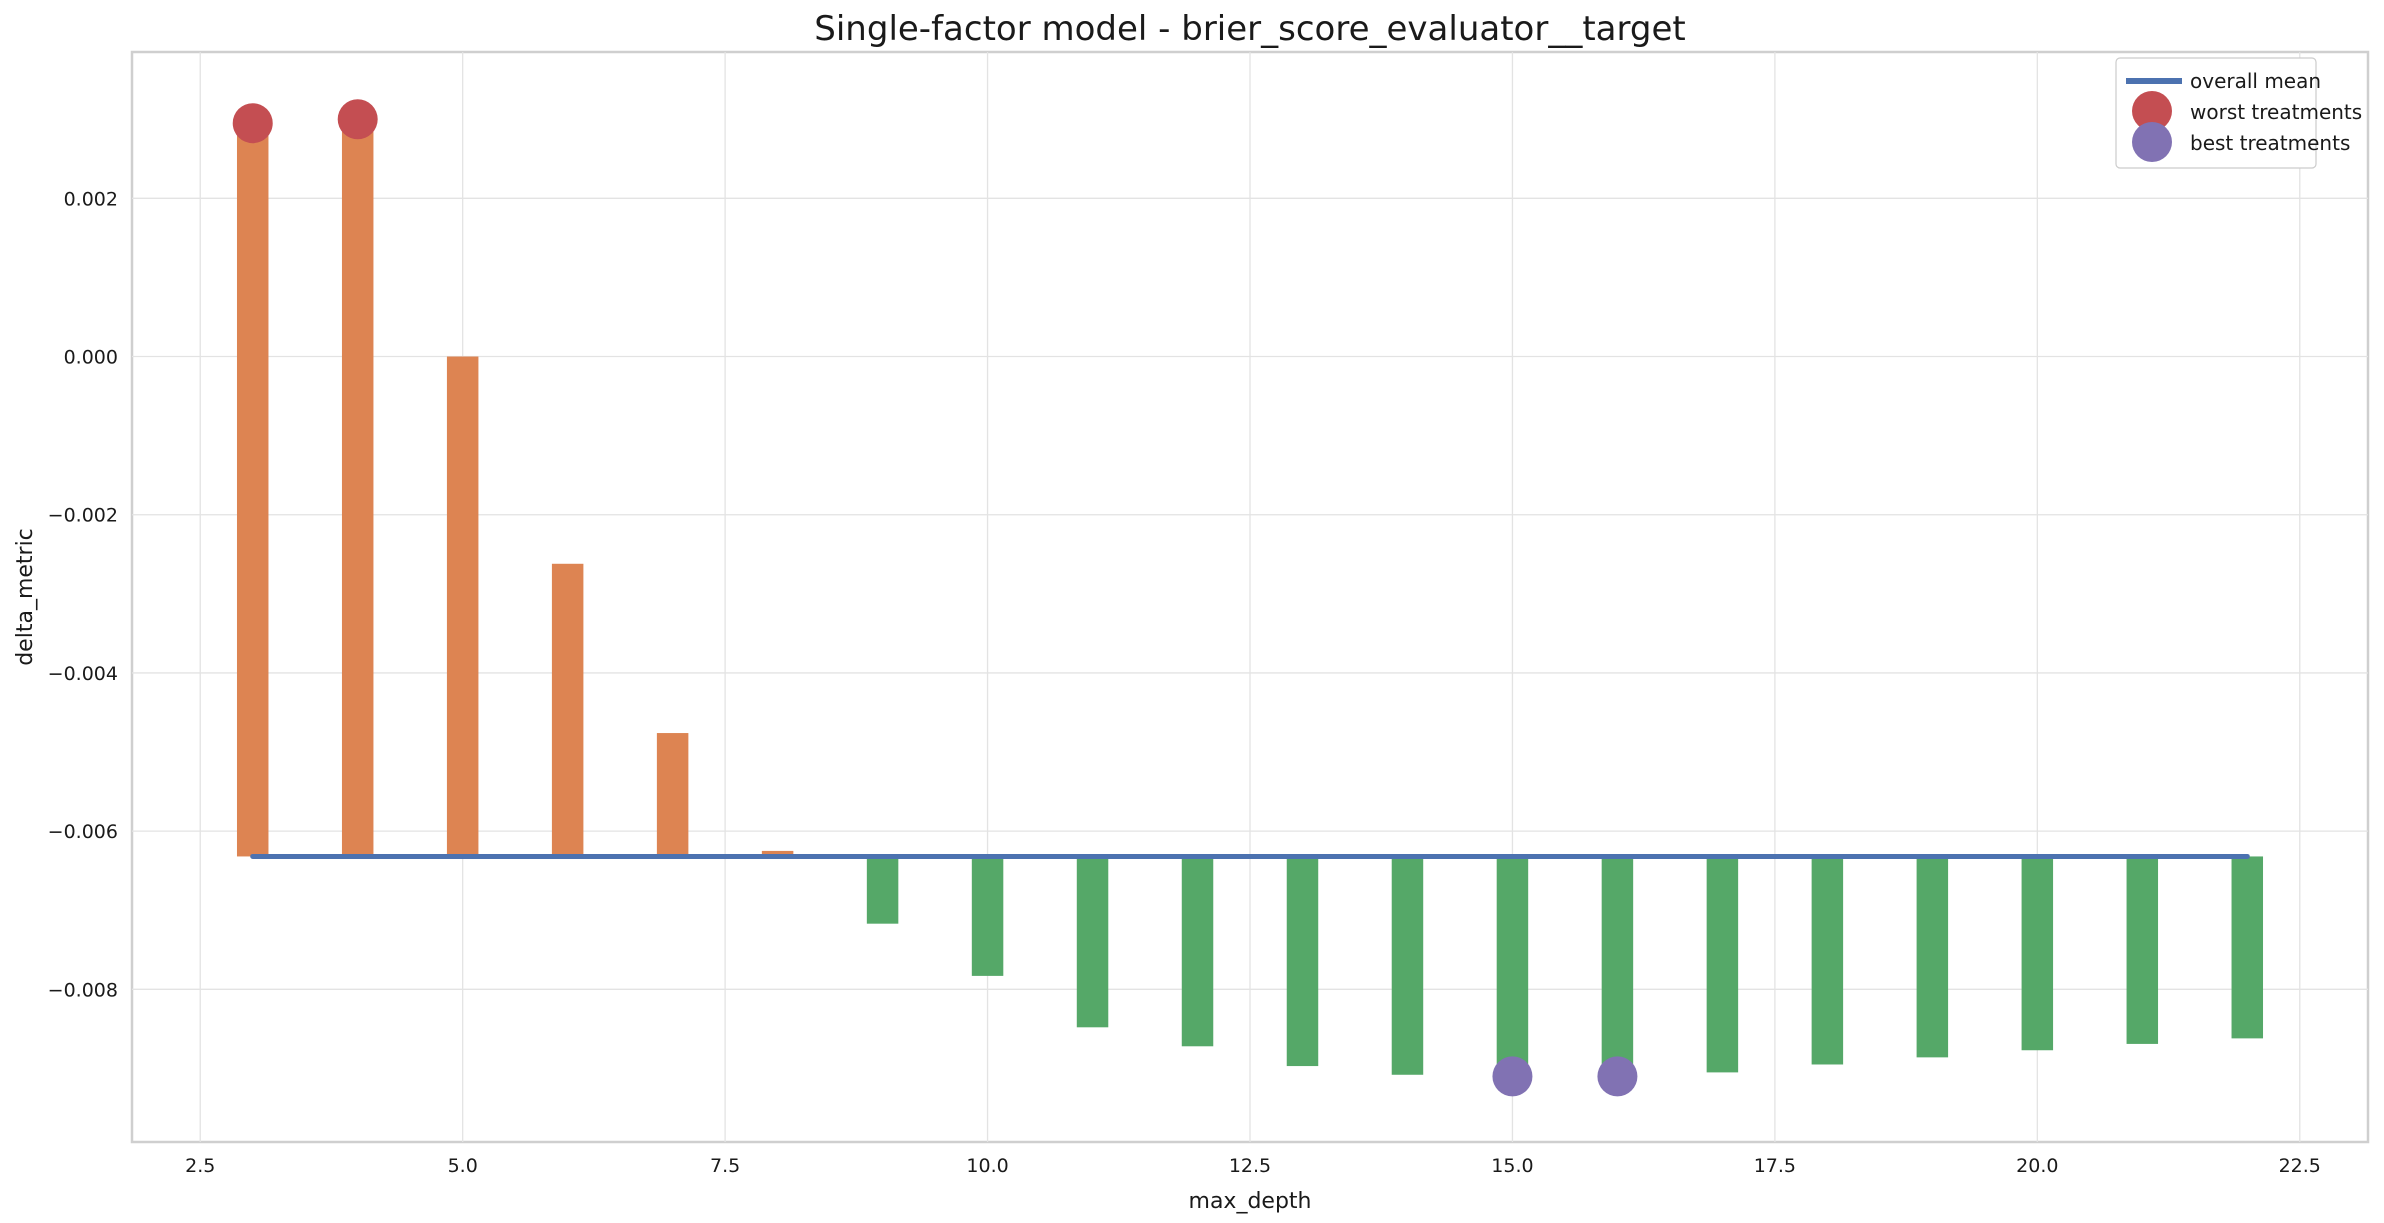 The height and width of the screenshot is (1223, 2384). I want to click on y-tick-labels: 0.002 0.000 −0.002 −0.004 −0.006 −0.008, so click(83, 594).